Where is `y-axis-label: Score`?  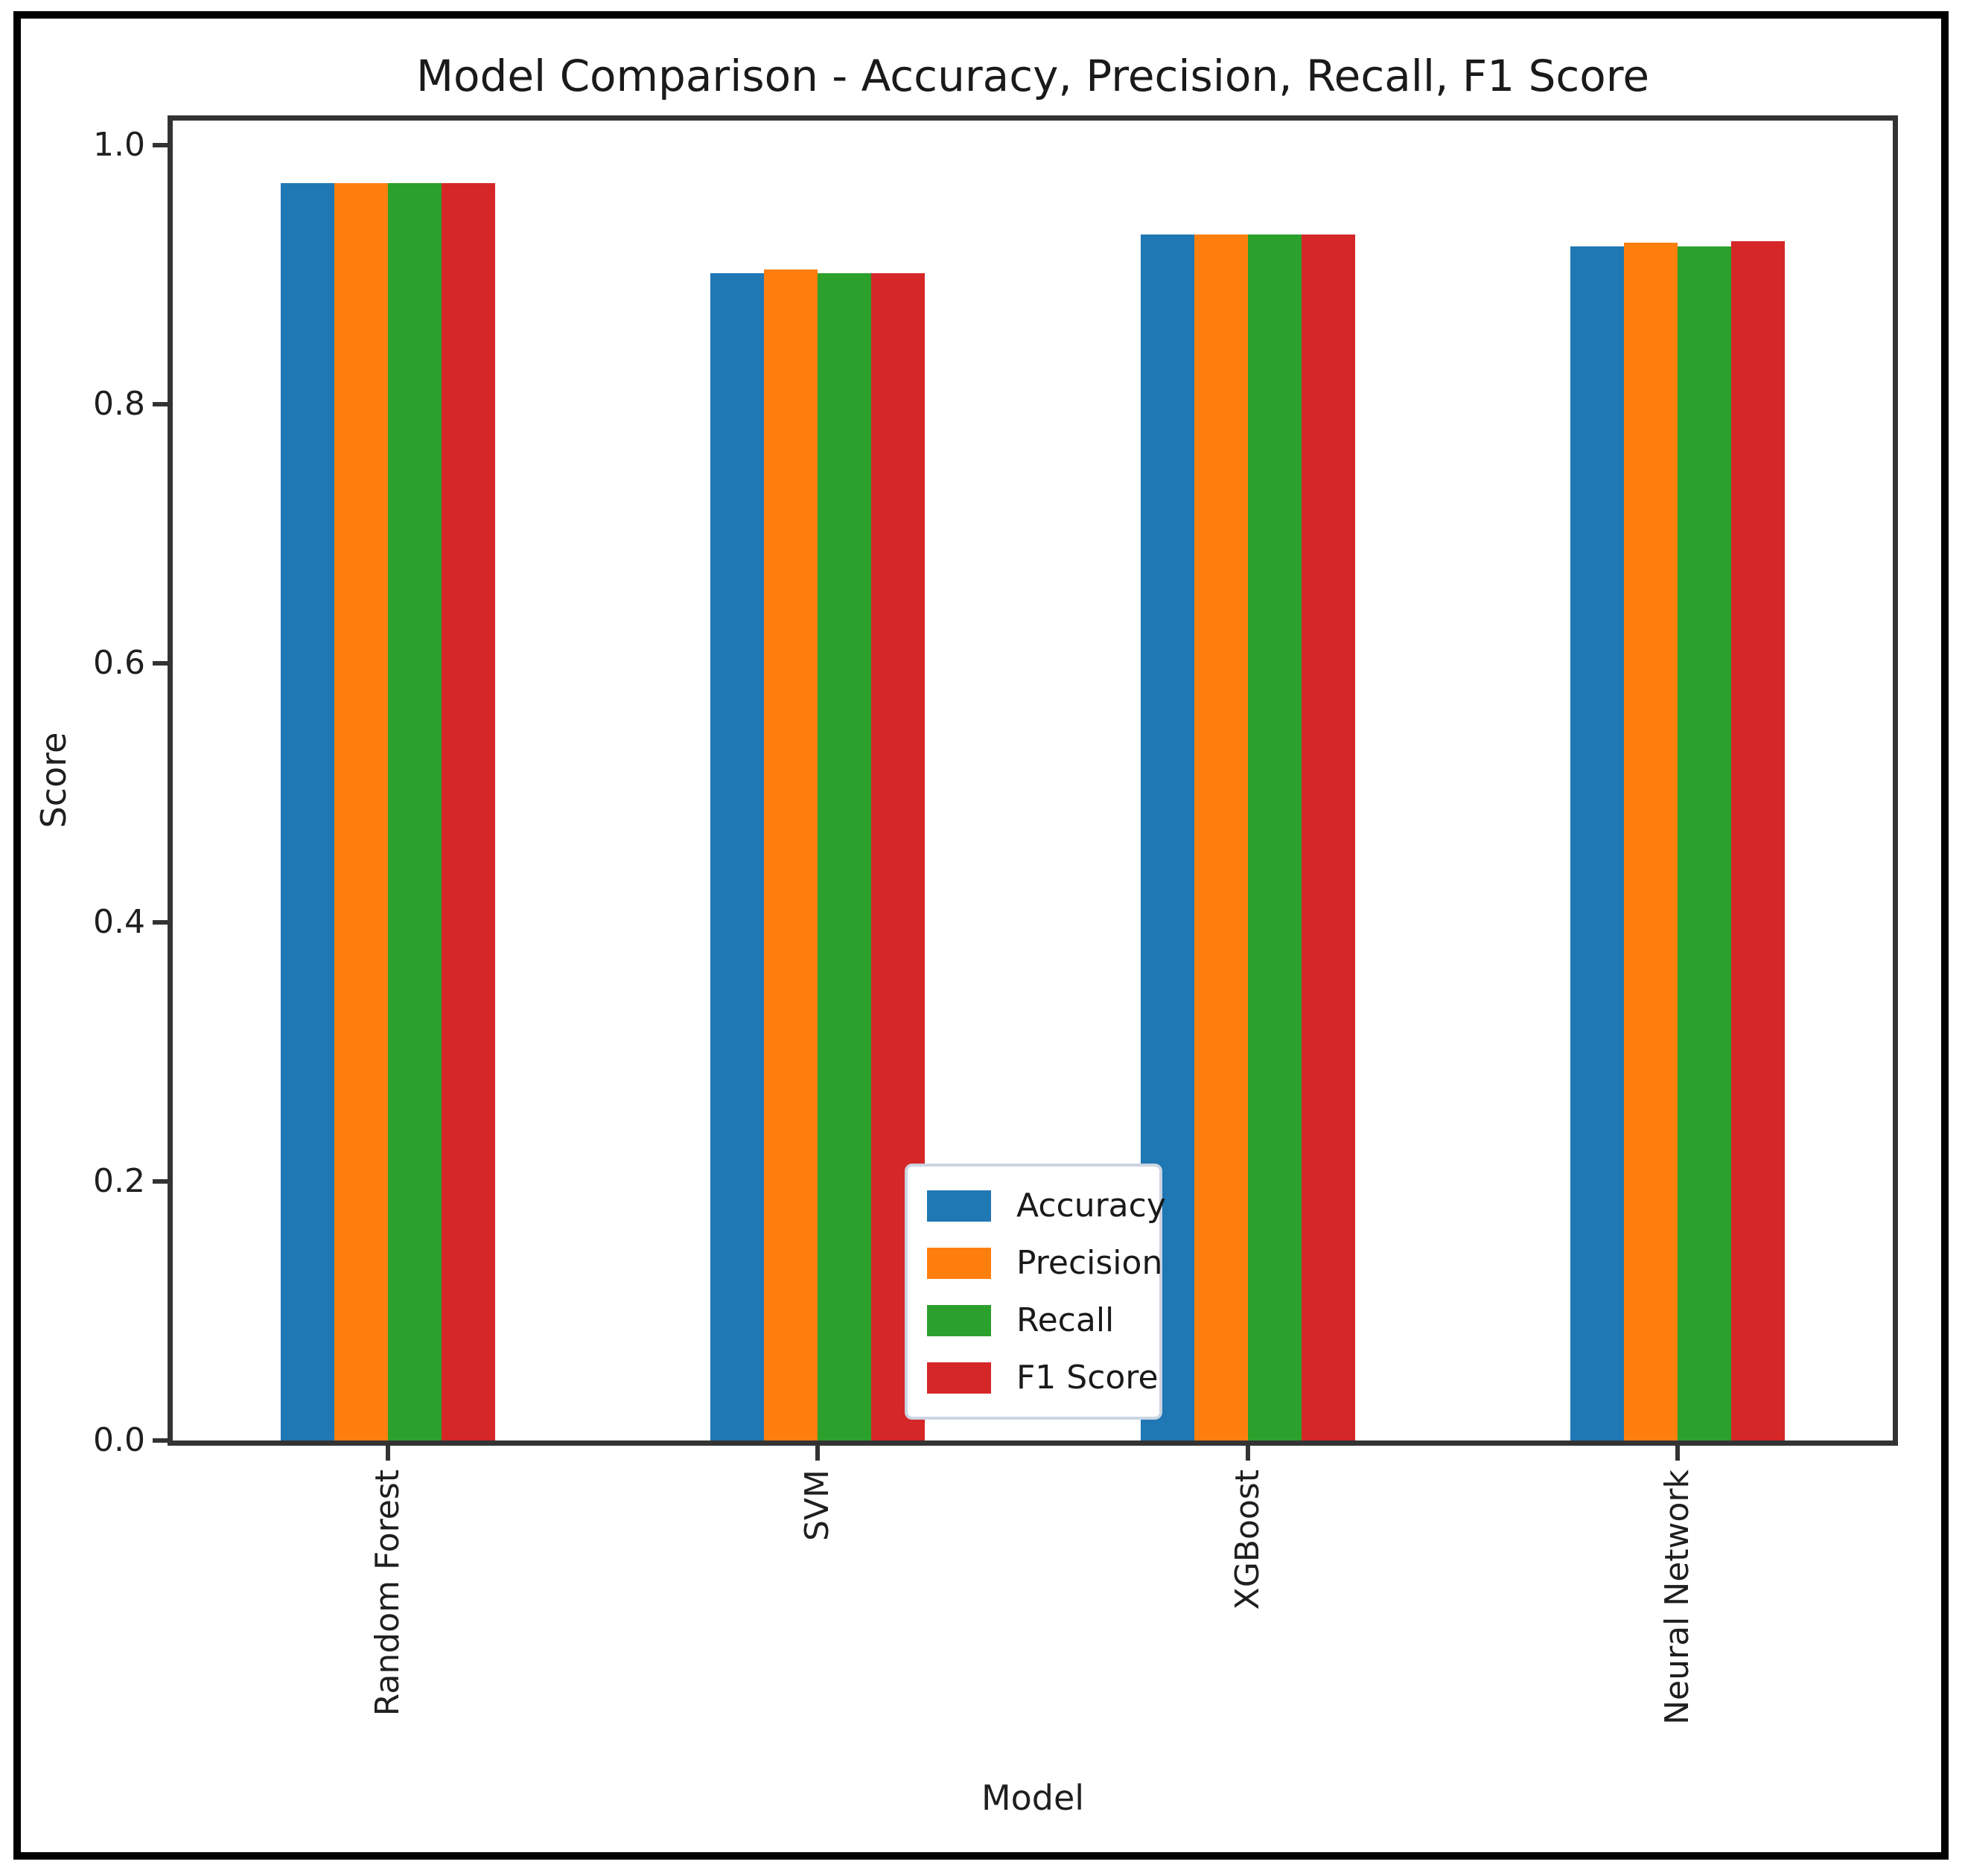 y-axis-label: Score is located at coordinates (54, 781).